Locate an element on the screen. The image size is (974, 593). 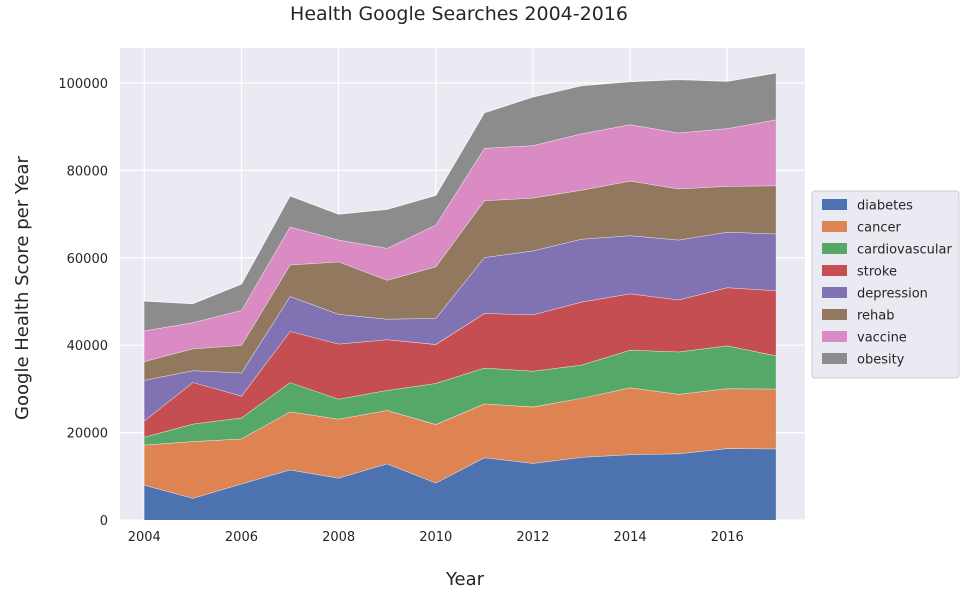
y-axis-ticks: 0 20000 40000 60000 80000 100000 is located at coordinates (83, 303).